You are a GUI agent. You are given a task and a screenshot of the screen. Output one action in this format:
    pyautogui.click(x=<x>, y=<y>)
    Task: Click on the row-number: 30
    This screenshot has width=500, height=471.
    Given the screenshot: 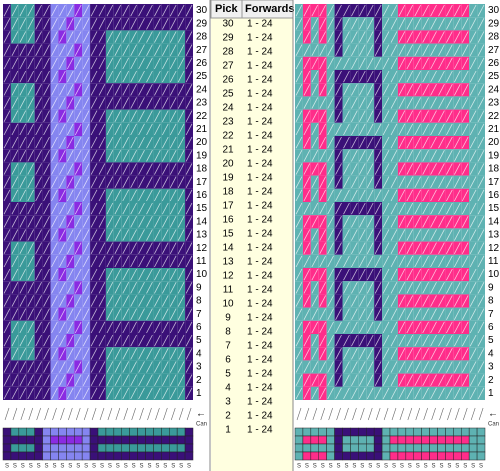 What is the action you would take?
    pyautogui.click(x=202, y=10)
    